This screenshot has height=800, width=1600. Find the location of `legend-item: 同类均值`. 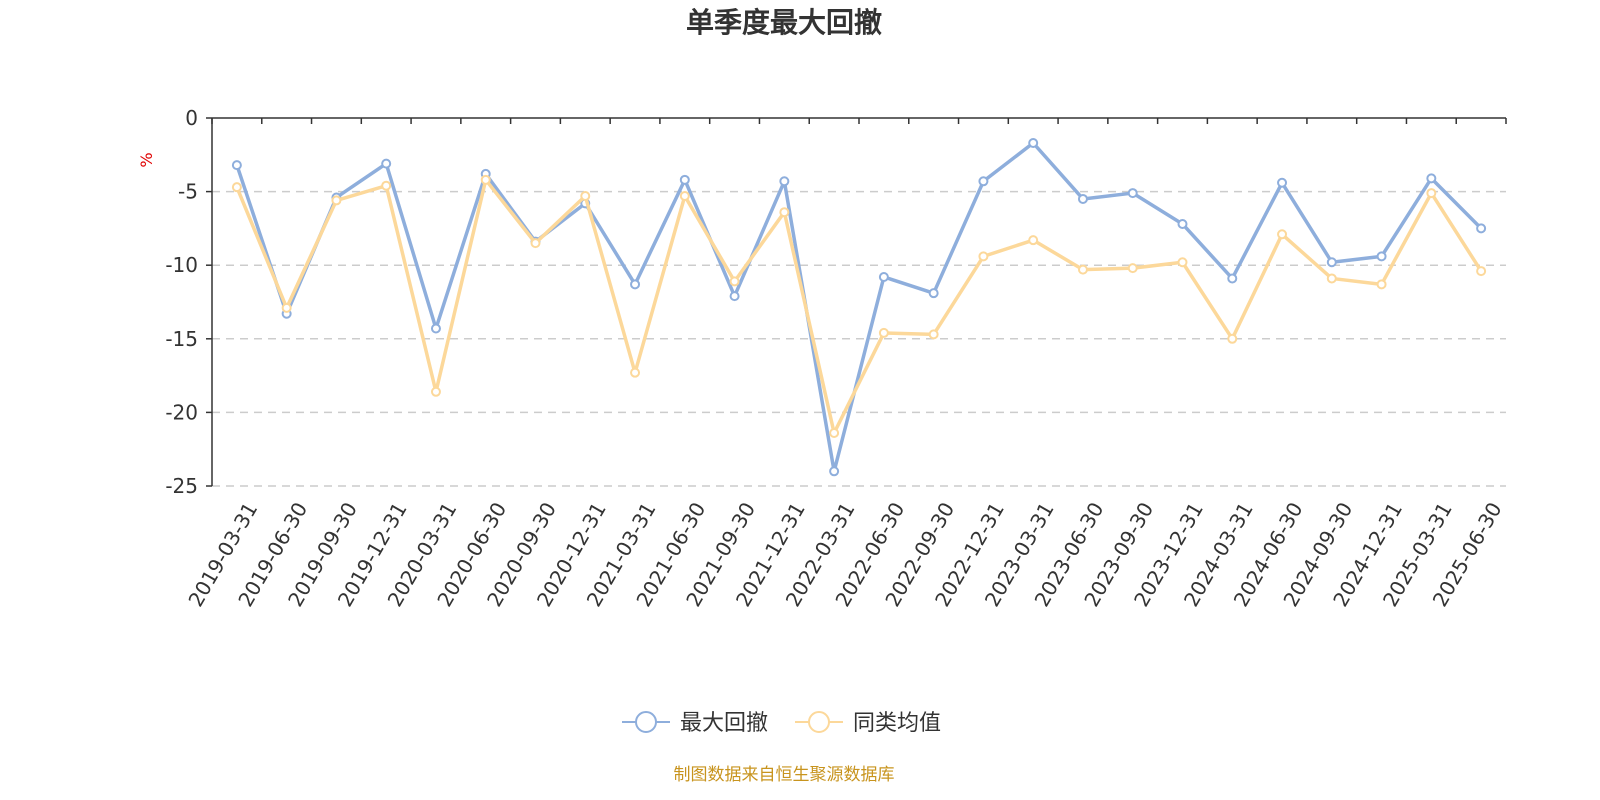

legend-item: 同类均值 is located at coordinates (868, 723).